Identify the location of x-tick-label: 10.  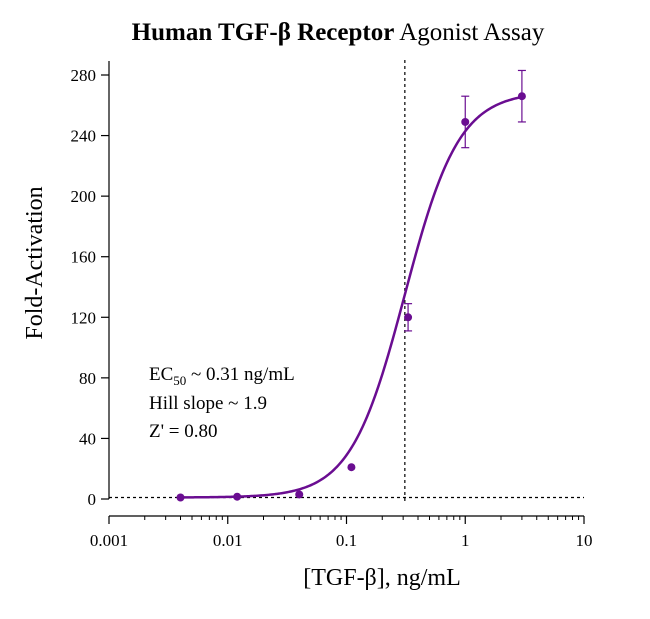
(584, 540).